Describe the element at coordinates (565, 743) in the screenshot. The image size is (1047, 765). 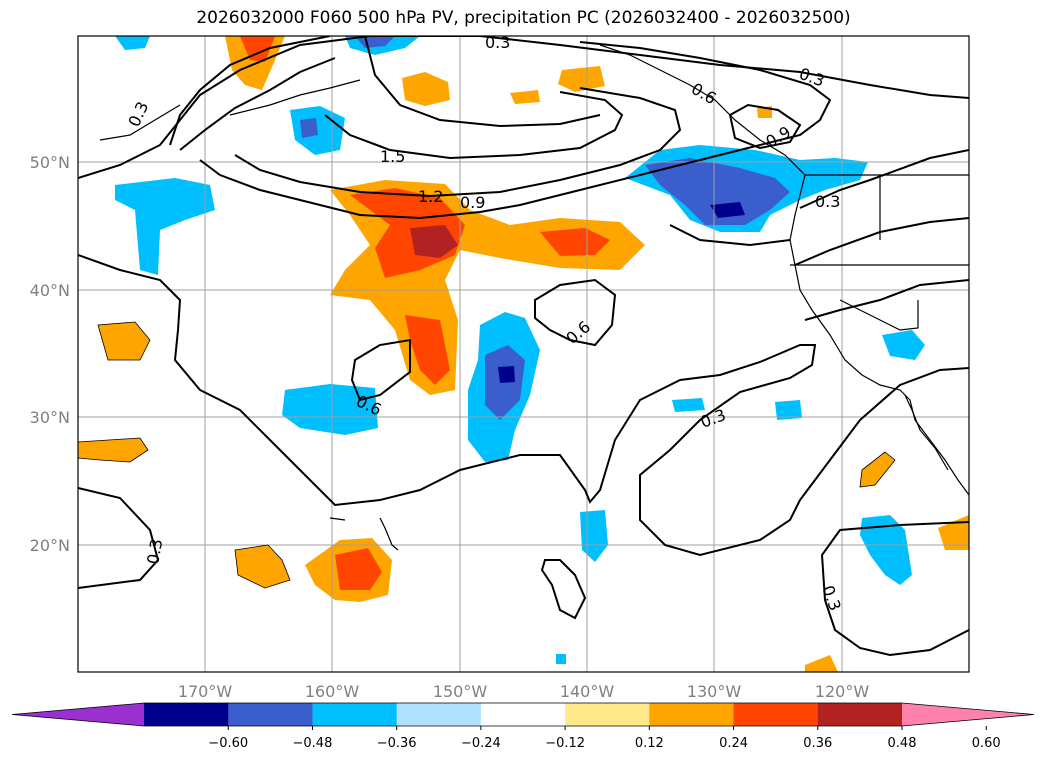
I see `colorbar-tick-label: −0.12` at that location.